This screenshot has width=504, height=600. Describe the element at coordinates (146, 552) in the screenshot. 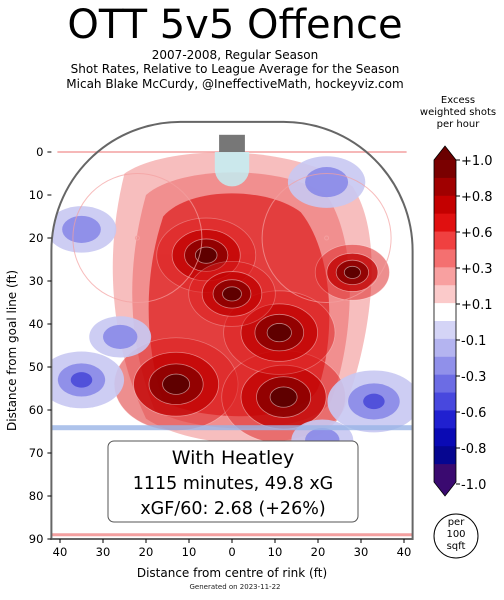

I see `x-tick-label-2: 20` at that location.